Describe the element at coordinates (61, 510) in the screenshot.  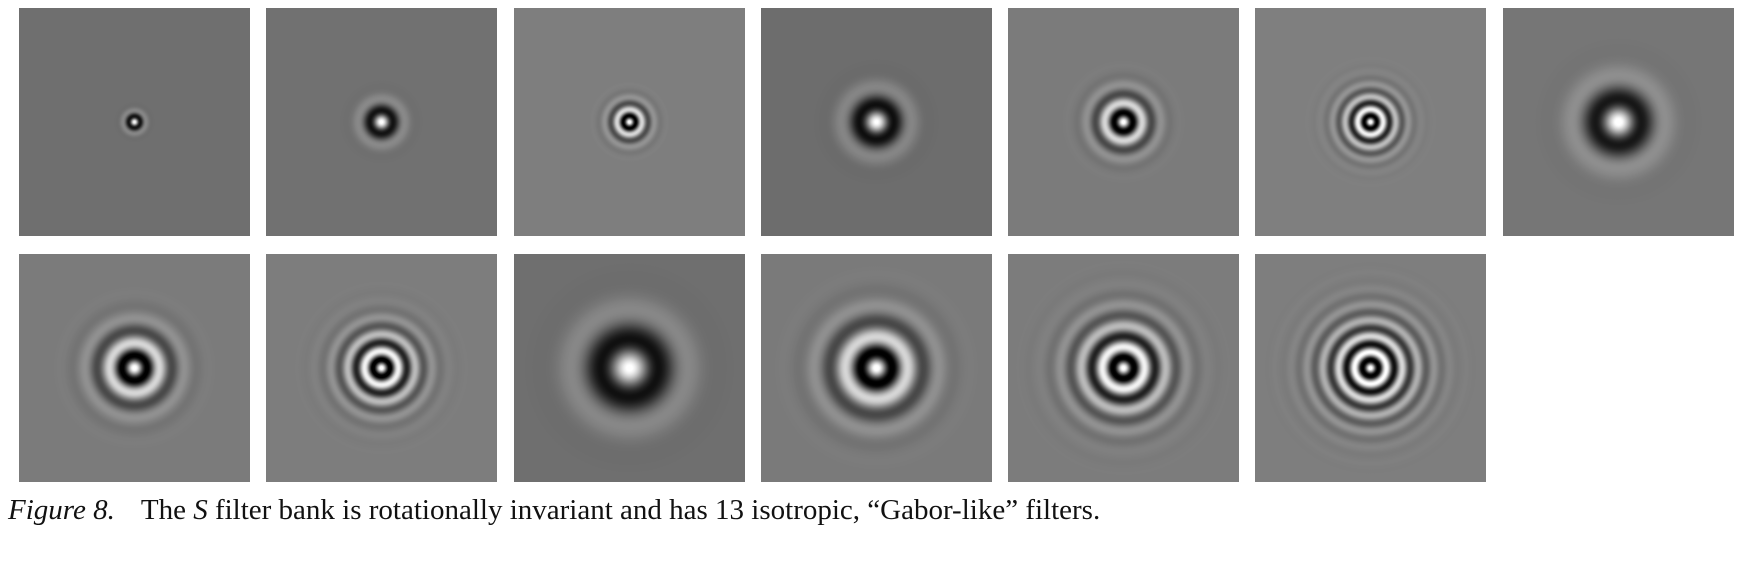
I see `figure-label: Figure 8.` at that location.